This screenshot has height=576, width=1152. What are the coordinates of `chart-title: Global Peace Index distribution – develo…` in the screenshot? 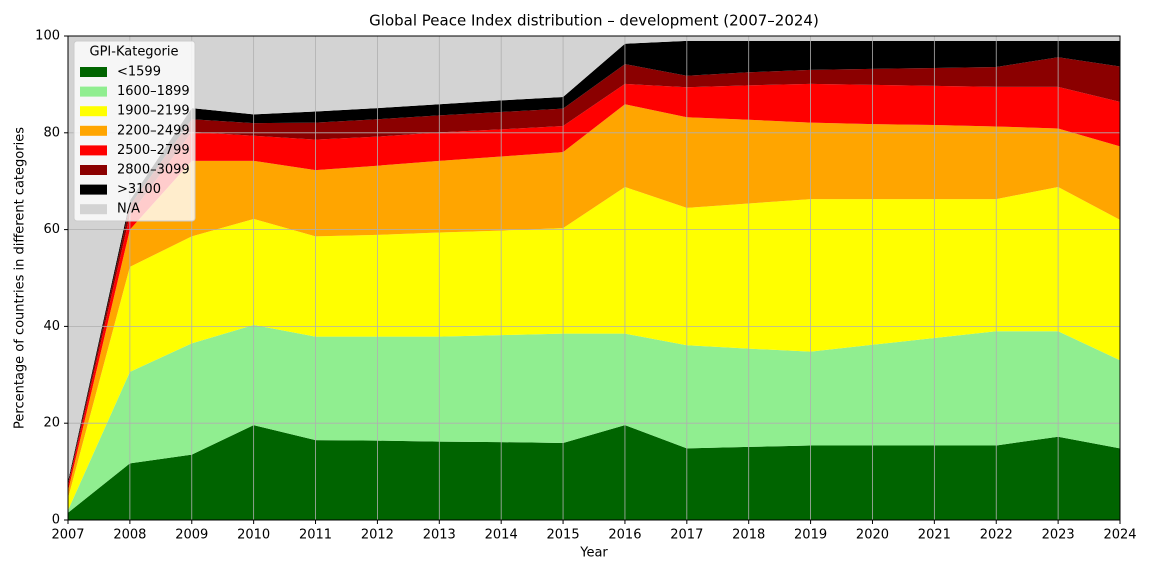 It's located at (594, 21).